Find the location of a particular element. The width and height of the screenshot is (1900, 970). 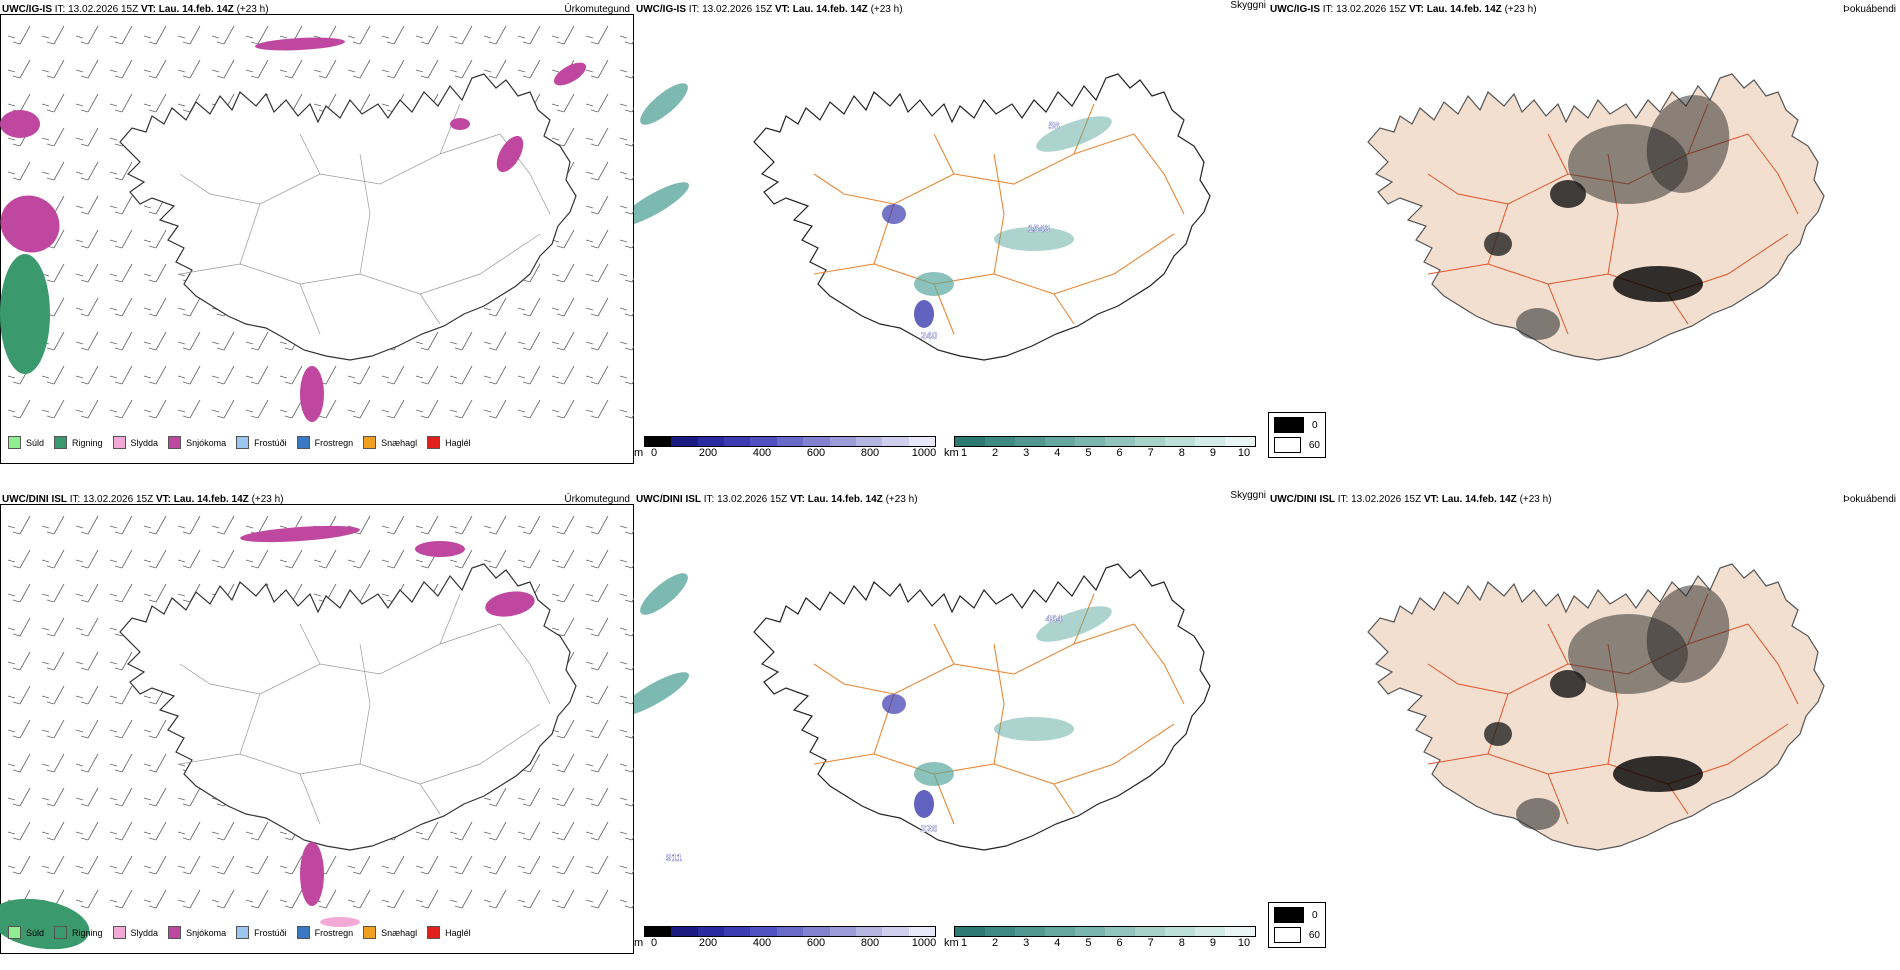

fog-legend-item: 60 is located at coordinates (1297, 445).